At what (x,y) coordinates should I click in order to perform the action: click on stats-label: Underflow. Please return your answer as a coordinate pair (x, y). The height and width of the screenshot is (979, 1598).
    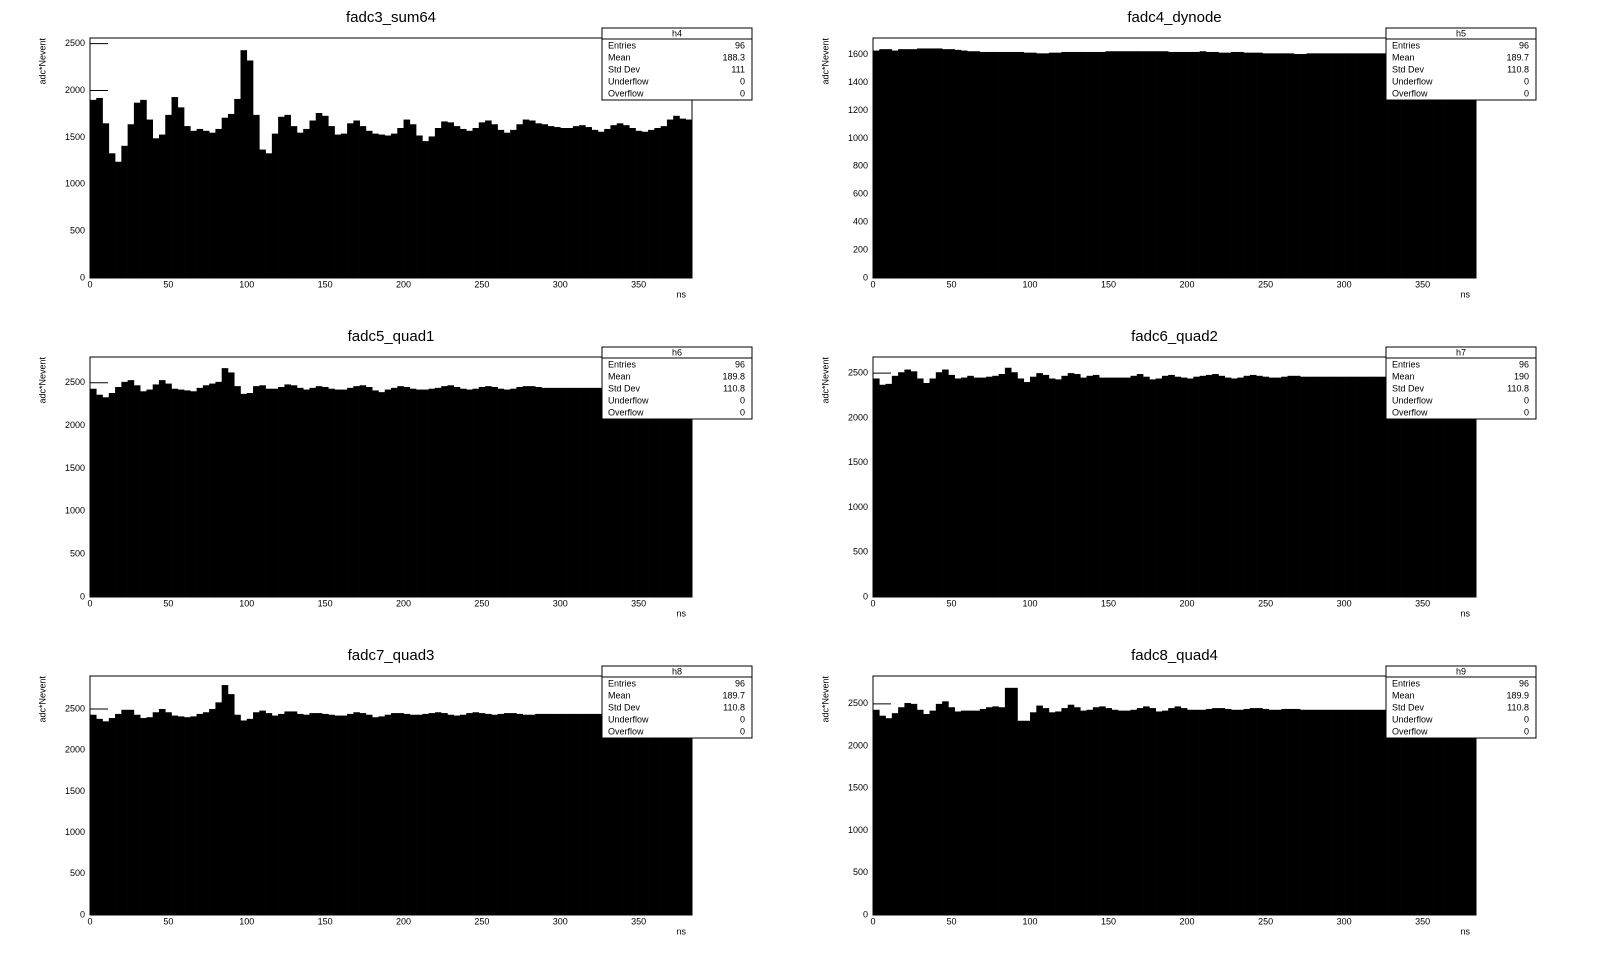
    Looking at the image, I should click on (628, 81).